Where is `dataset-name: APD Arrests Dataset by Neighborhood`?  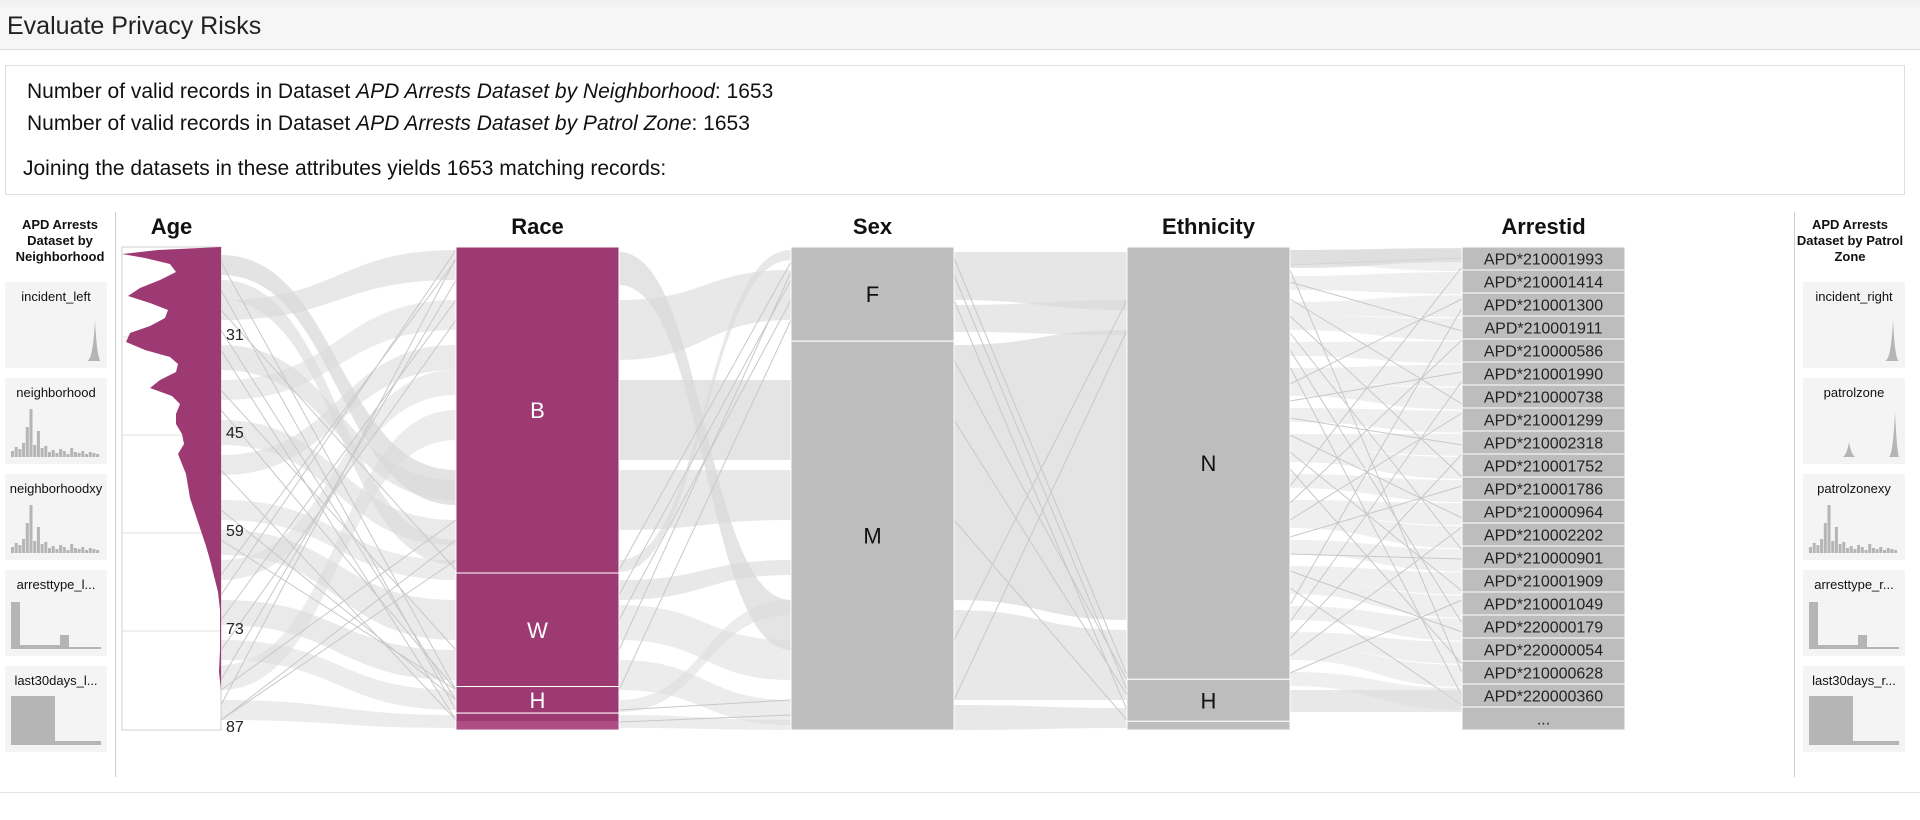
dataset-name: APD Arrests Dataset by Neighborhood is located at coordinates (535, 91).